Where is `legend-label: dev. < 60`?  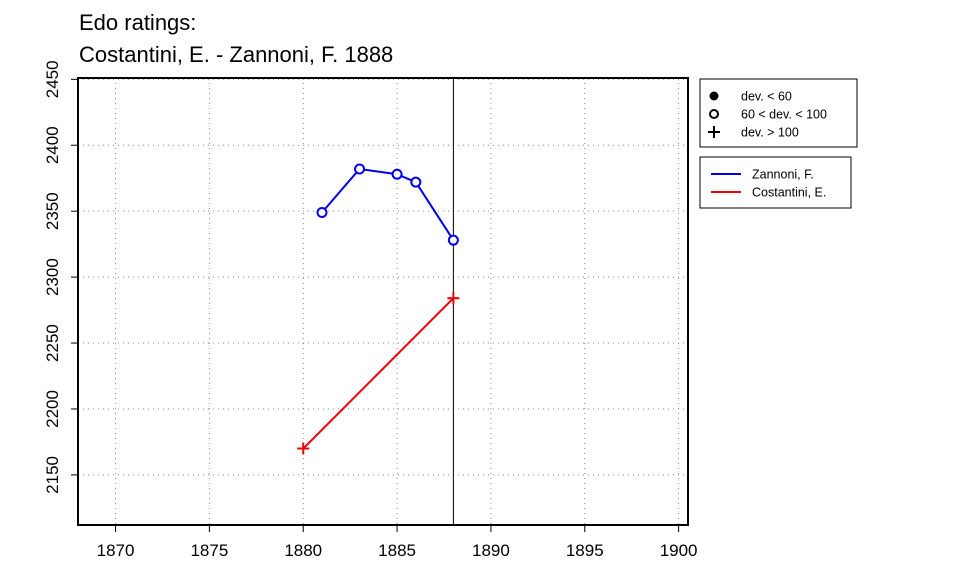 legend-label: dev. < 60 is located at coordinates (766, 97).